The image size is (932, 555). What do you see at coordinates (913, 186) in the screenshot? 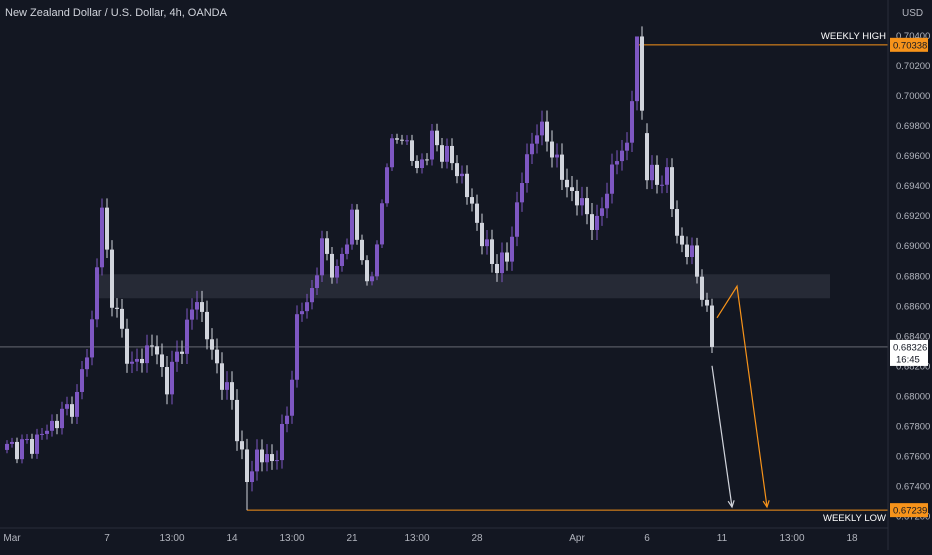
I see `price-tick-label: 0.69400` at bounding box center [913, 186].